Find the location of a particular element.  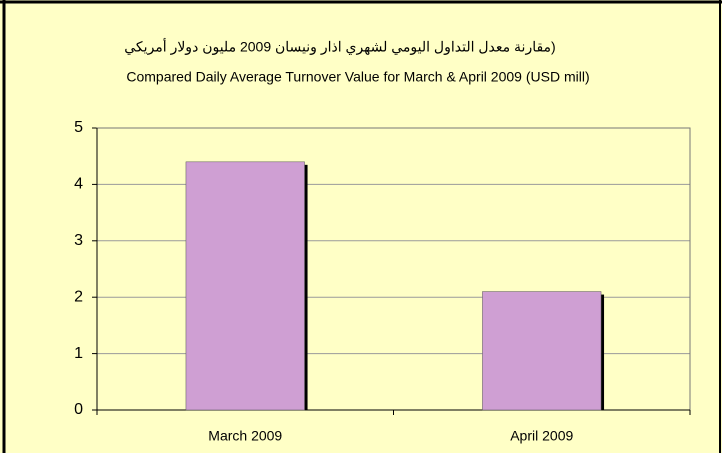

x-tick-label: April 2009 is located at coordinates (541, 436).